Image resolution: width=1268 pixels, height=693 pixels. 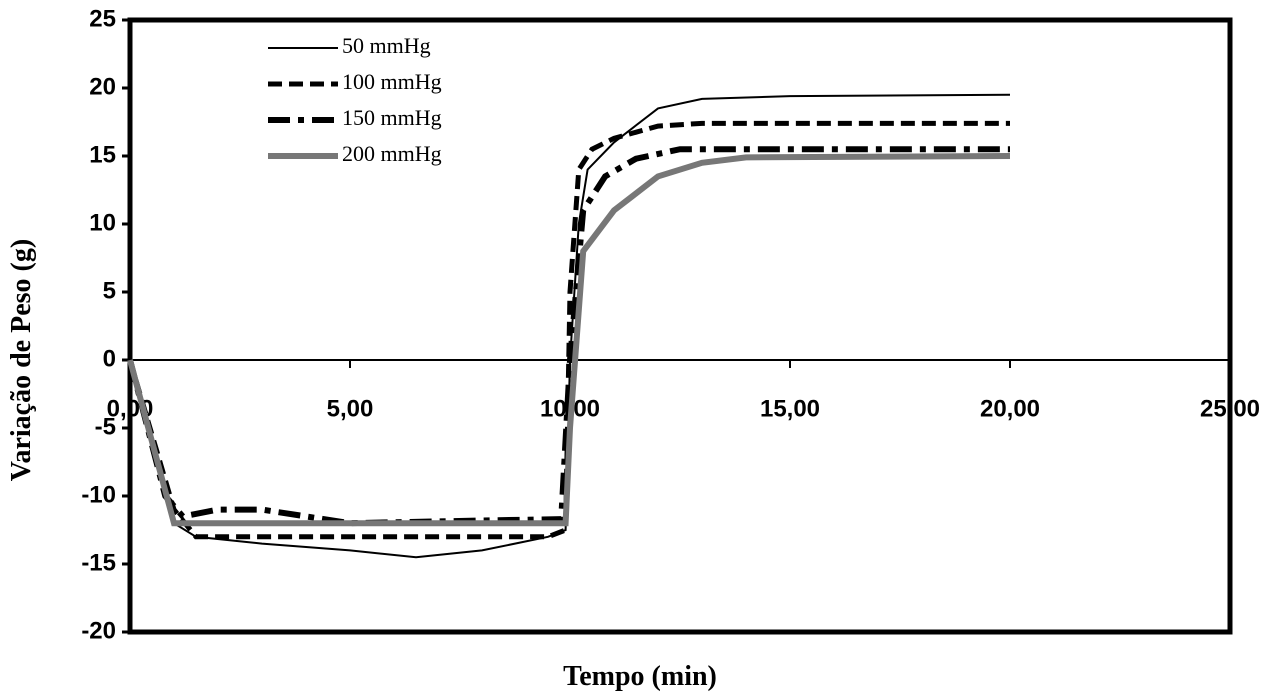 I want to click on legend-label: 100 mmHg, so click(x=392, y=81).